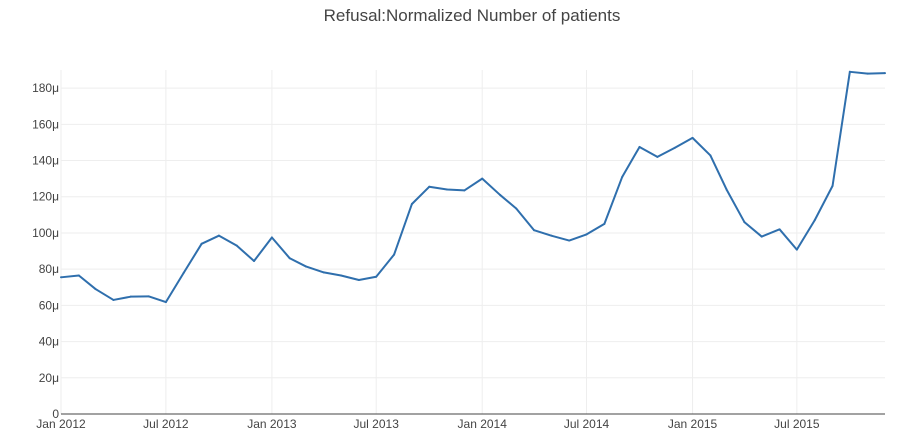 The height and width of the screenshot is (439, 911). What do you see at coordinates (49, 342) in the screenshot?
I see `y-tick-label: 40μ` at bounding box center [49, 342].